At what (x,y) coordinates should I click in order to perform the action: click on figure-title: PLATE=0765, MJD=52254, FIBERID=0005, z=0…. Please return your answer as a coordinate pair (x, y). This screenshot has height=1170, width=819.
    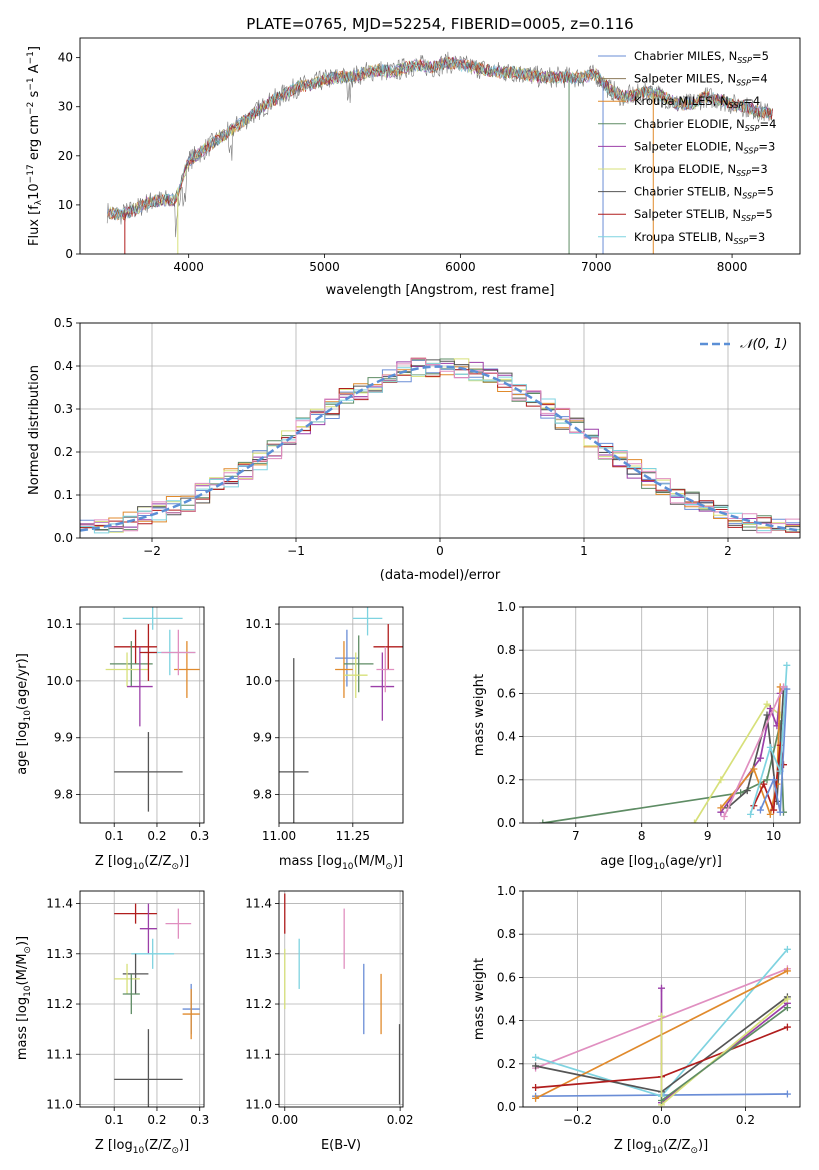
    Looking at the image, I should click on (439, 24).